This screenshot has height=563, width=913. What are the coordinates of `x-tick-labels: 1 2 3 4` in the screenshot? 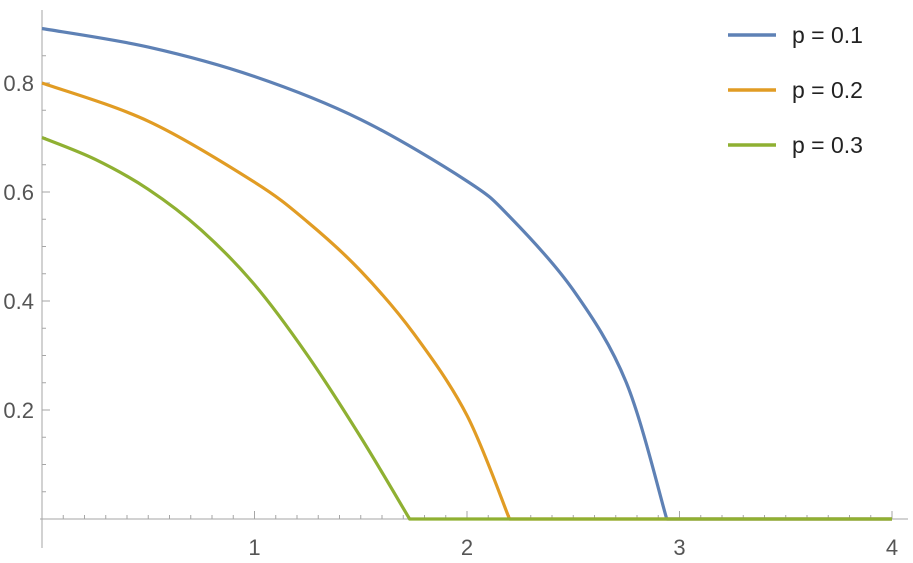 It's located at (573, 547).